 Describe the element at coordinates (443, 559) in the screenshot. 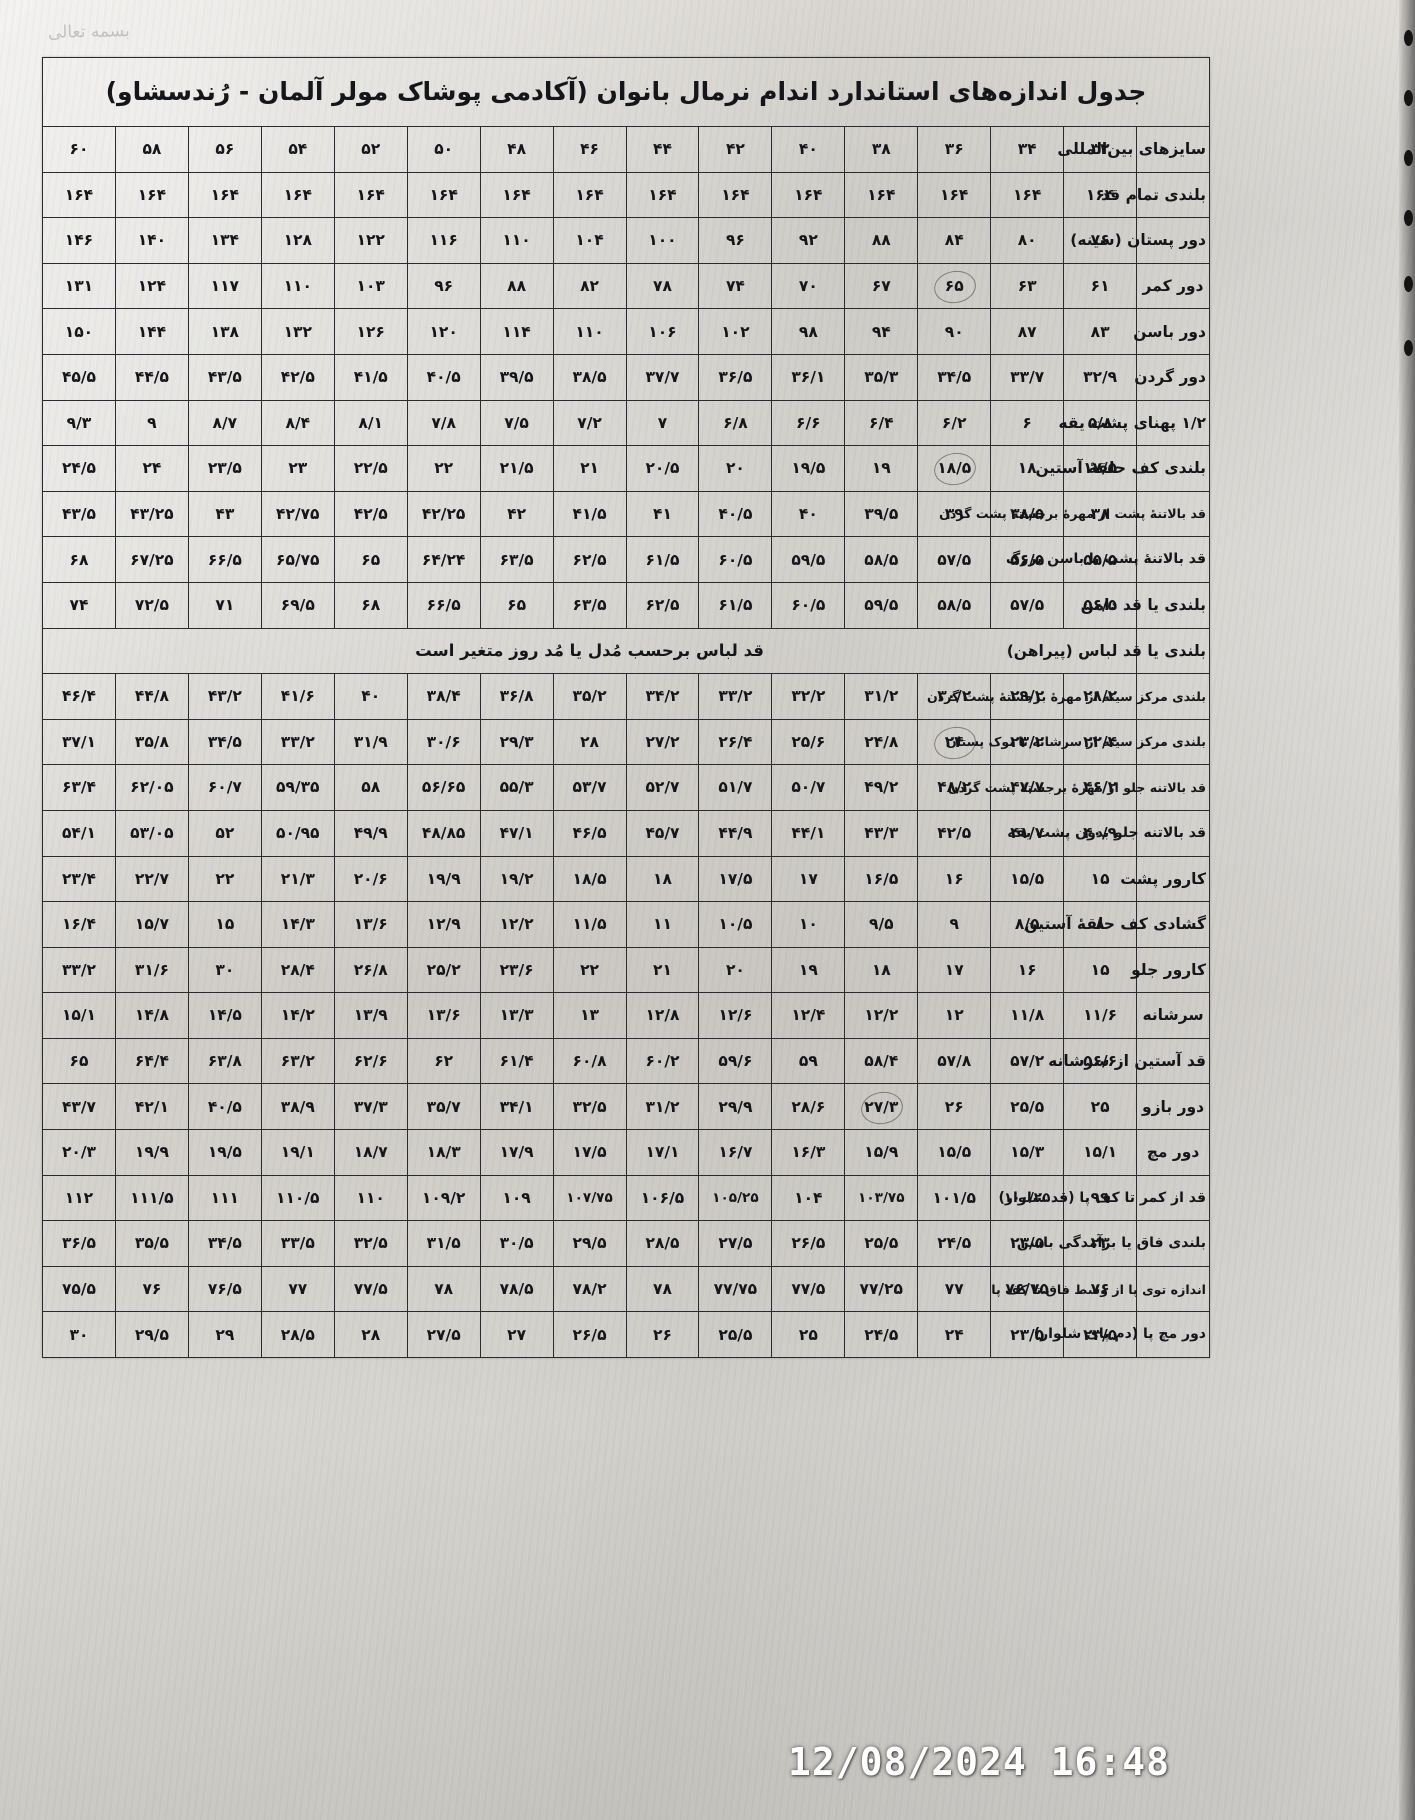

I see `cell-value: ۶۴/۲۴` at that location.